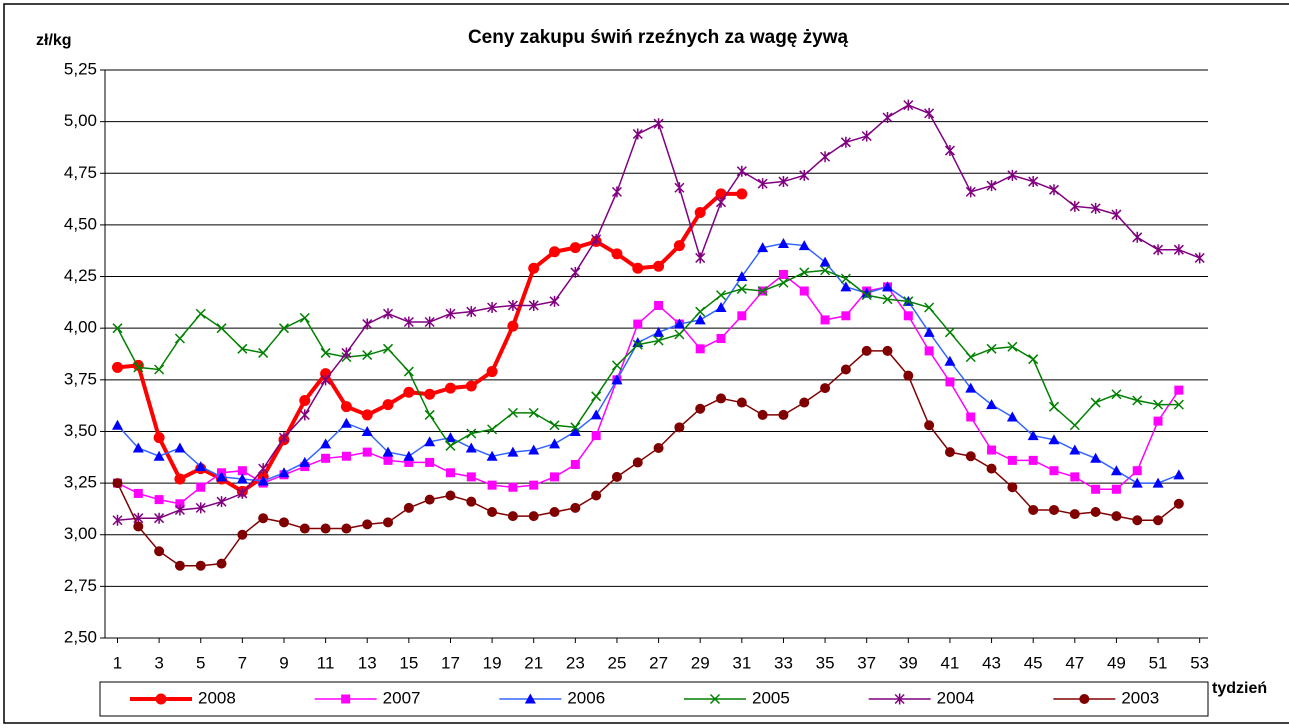 The image size is (1289, 728). I want to click on x-tick-label: 29, so click(700, 662).